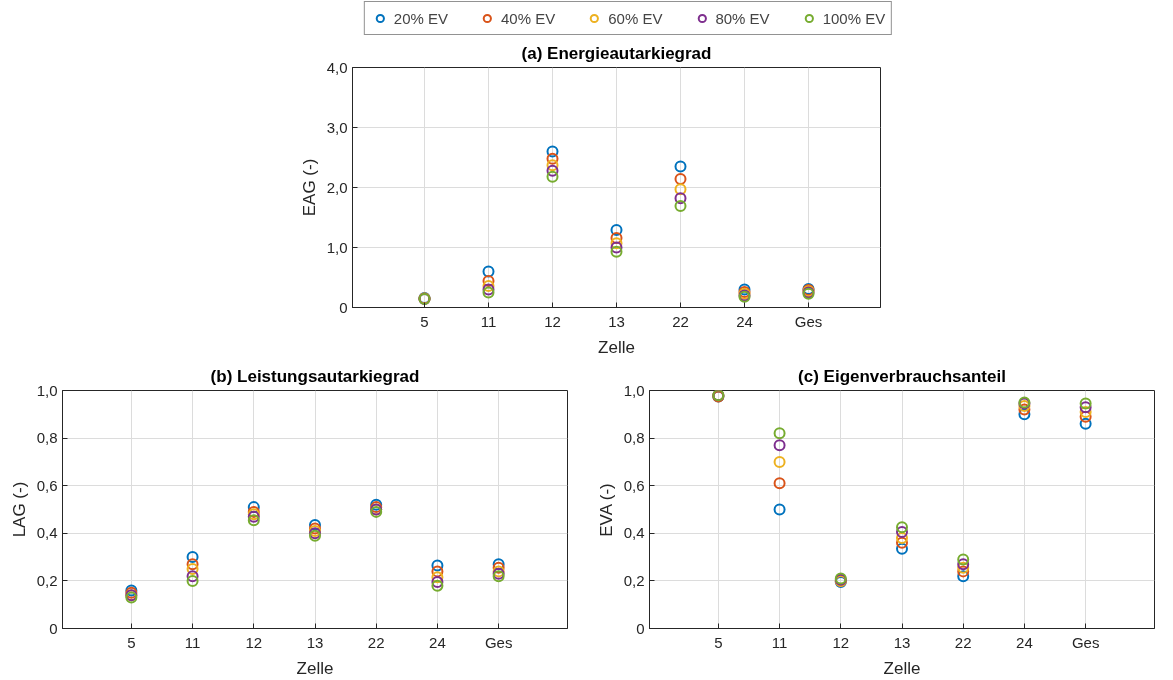 Image resolution: width=1173 pixels, height=680 pixels. I want to click on y-tick-label: 4,0, so click(337, 67).